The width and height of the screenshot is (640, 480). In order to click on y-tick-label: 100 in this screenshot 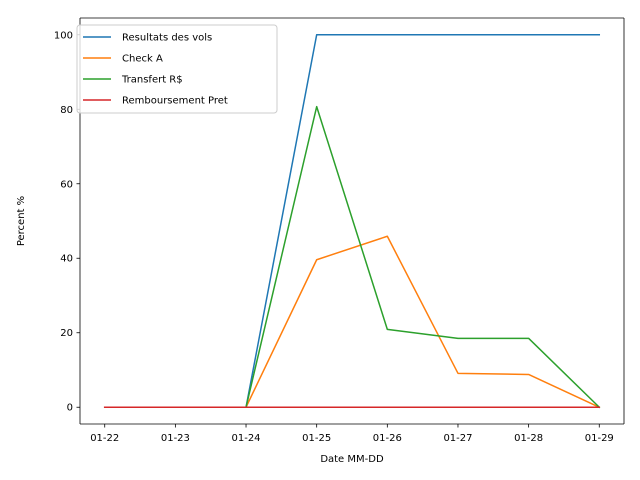, I will do `click(63, 35)`.